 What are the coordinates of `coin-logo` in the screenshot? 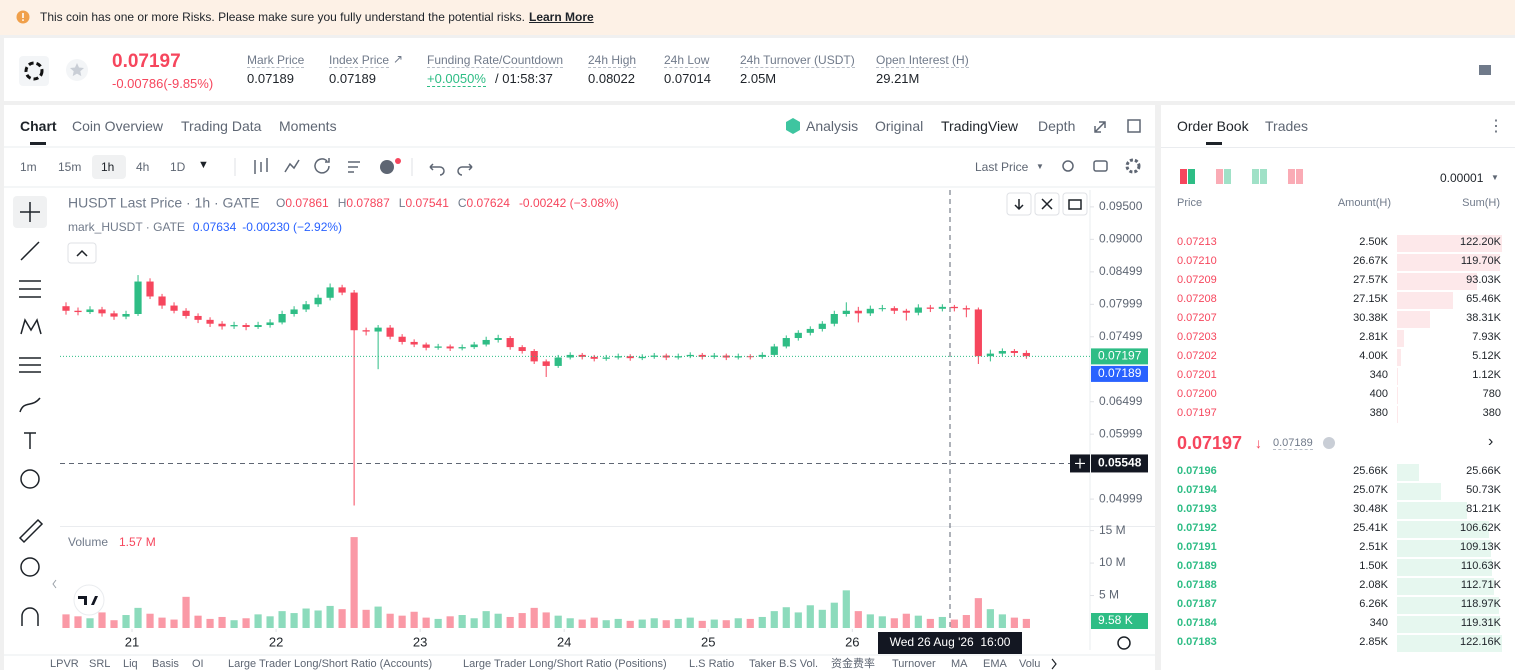 It's located at (34, 71).